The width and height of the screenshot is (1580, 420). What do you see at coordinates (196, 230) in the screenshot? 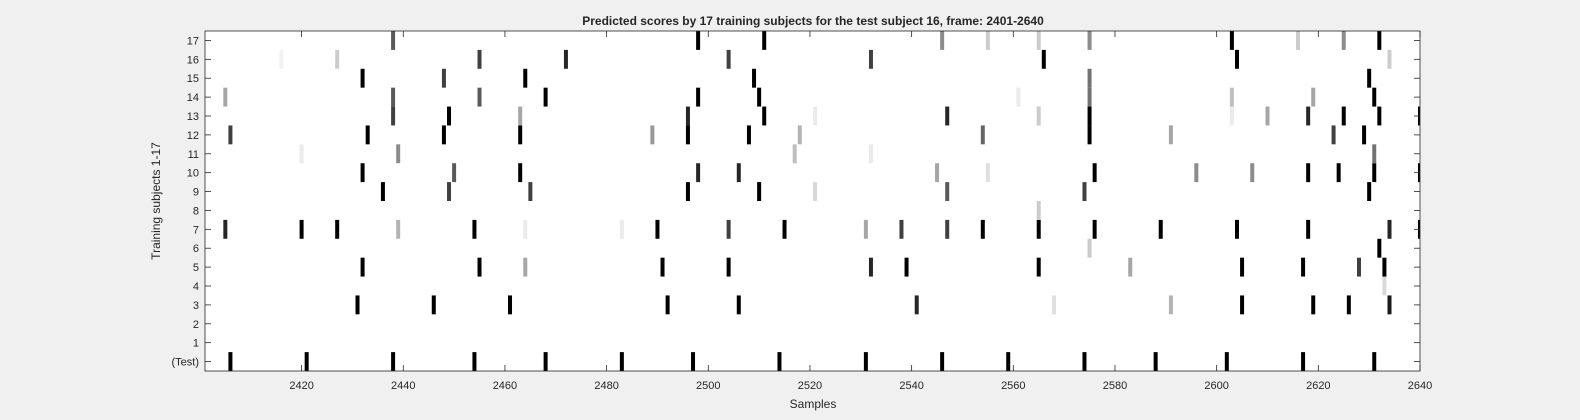
I see `y-tick-label: 7` at bounding box center [196, 230].